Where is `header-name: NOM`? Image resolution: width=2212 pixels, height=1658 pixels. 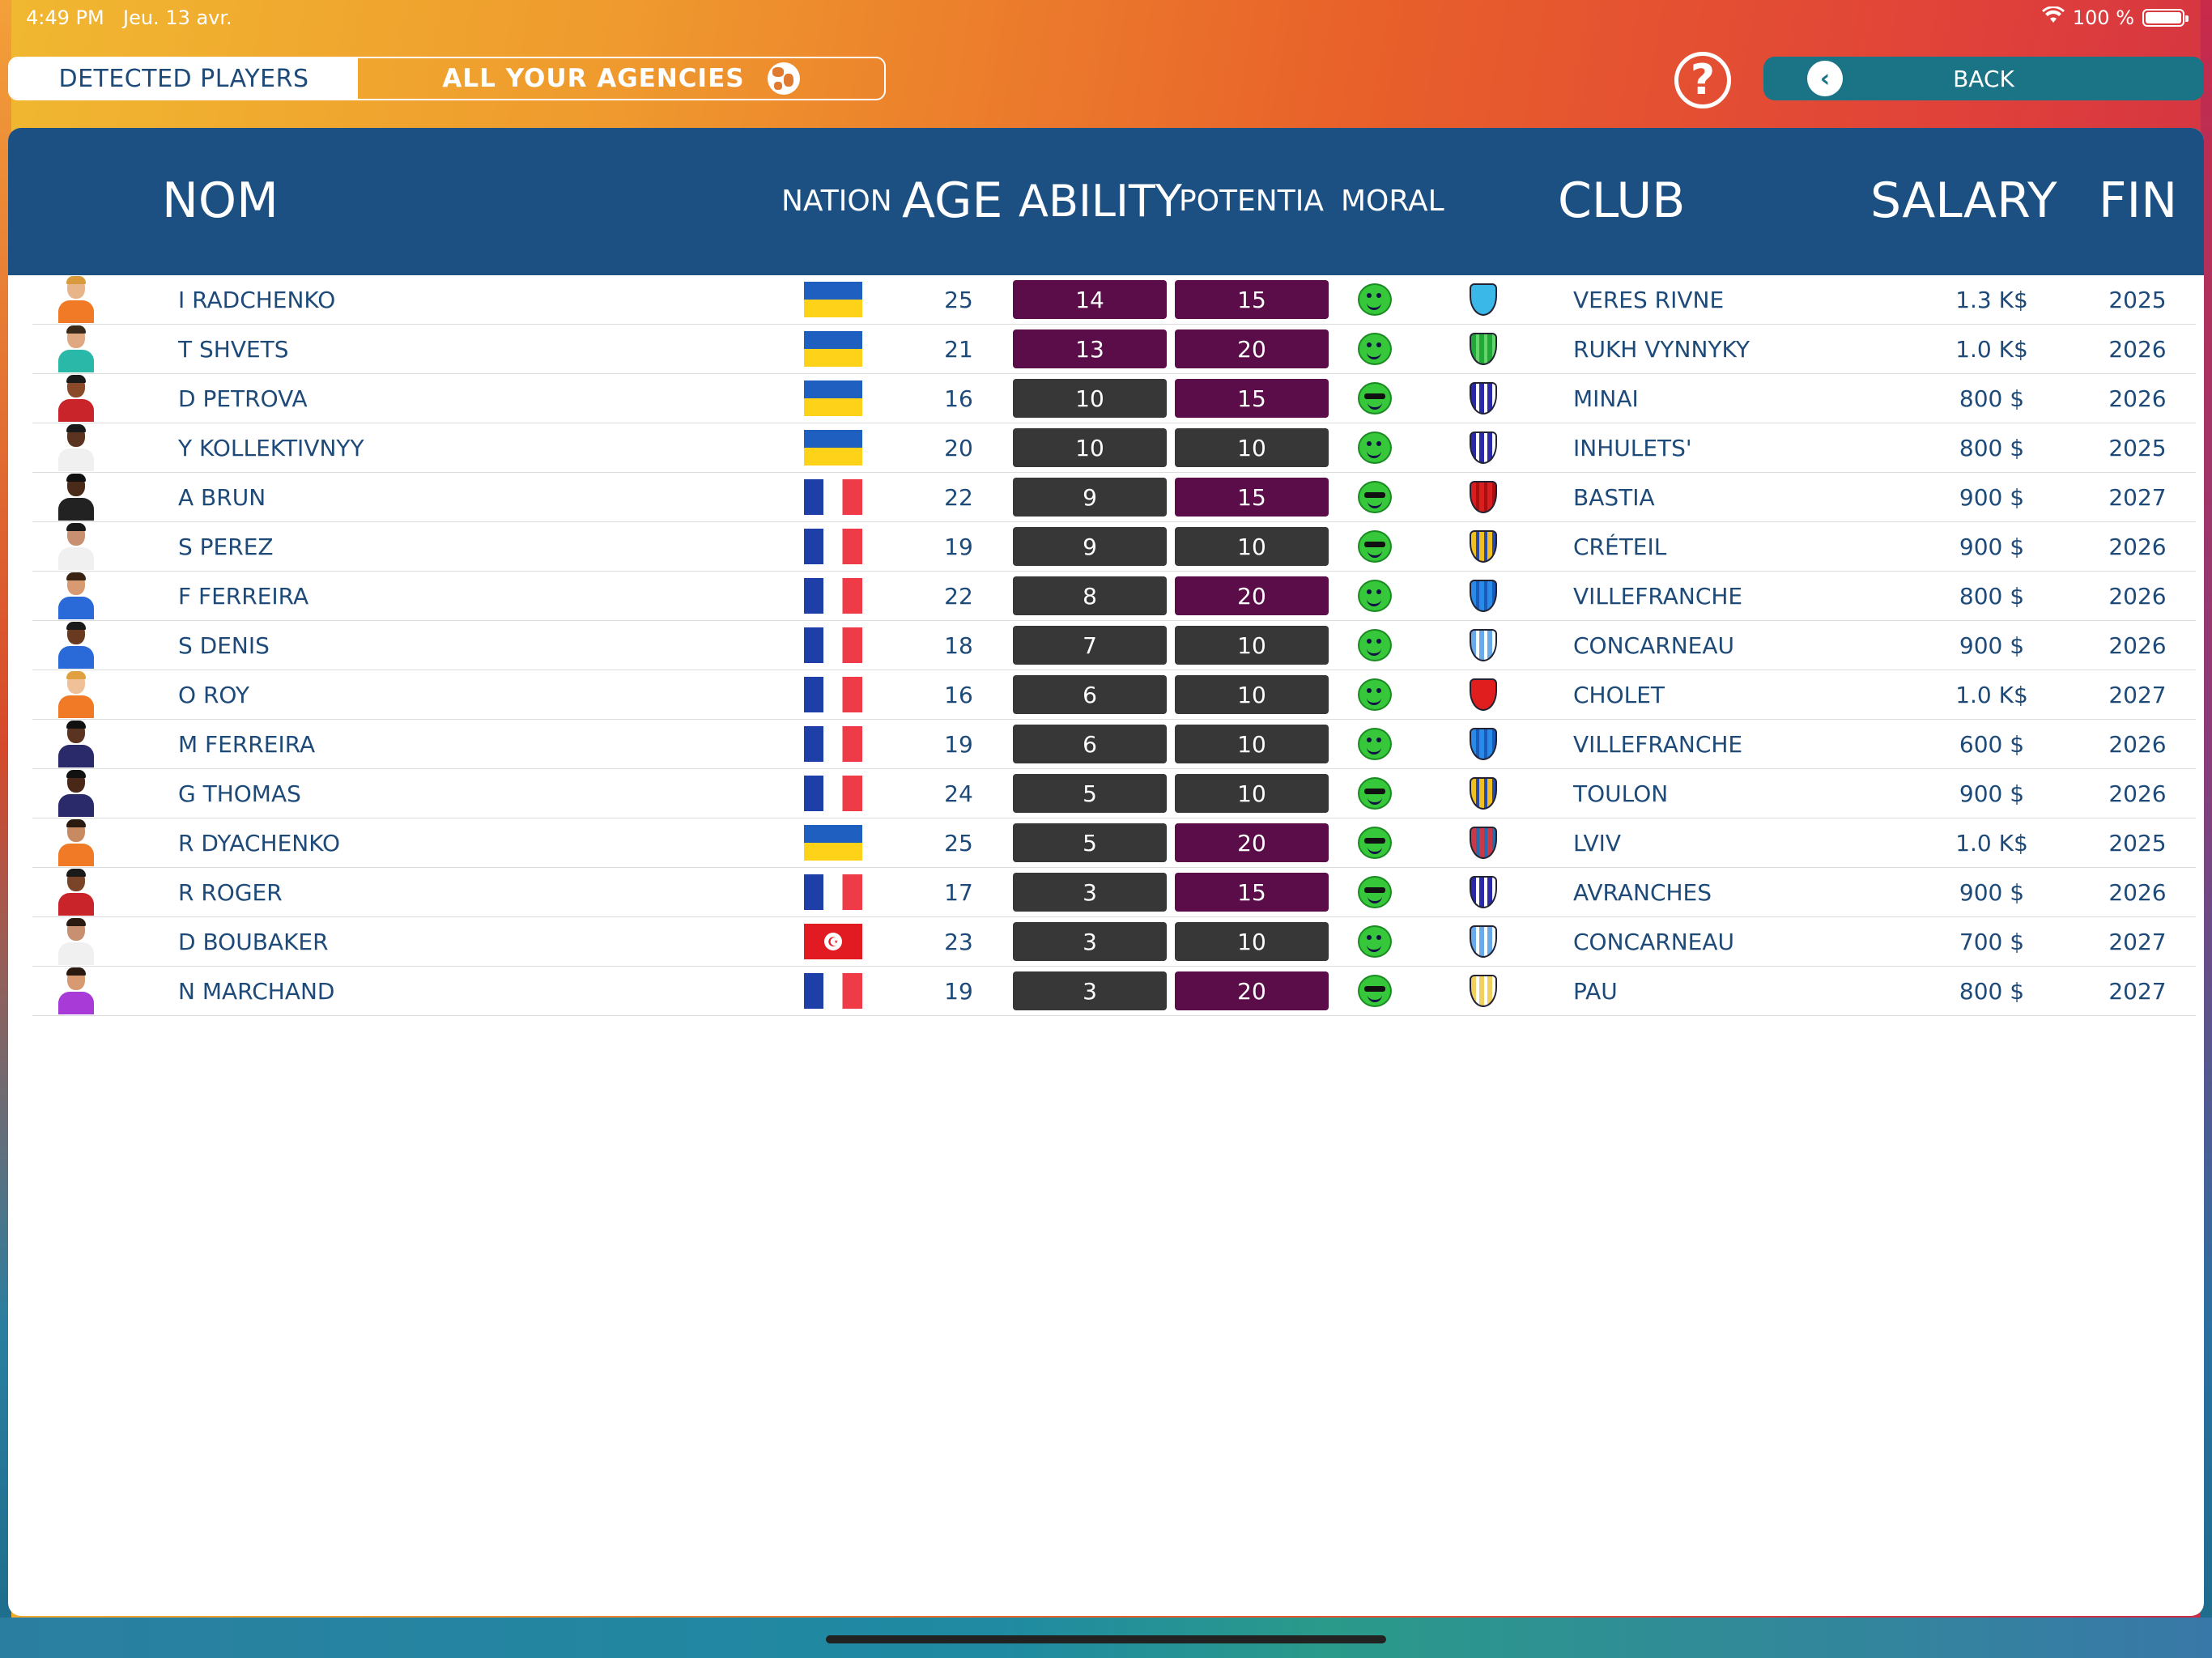
header-name: NOM is located at coordinates (221, 200).